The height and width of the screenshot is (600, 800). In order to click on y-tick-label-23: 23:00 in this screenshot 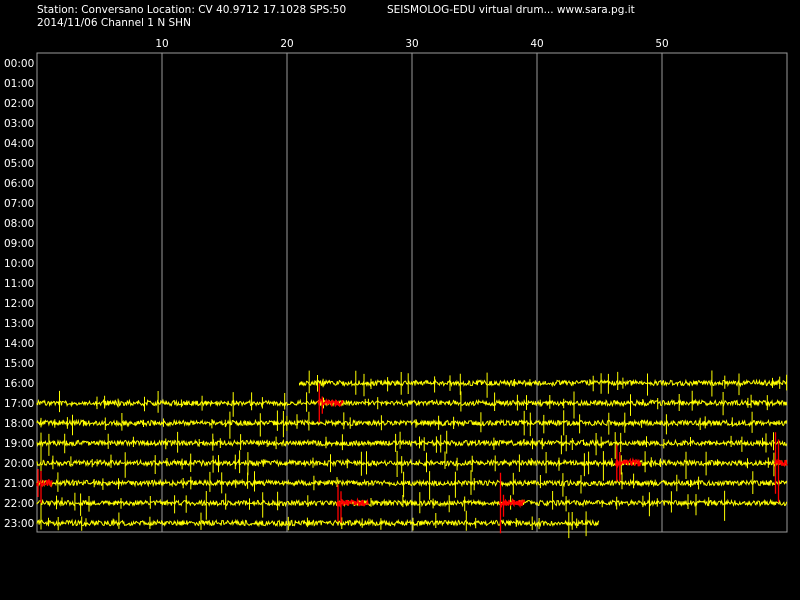, I will do `click(19, 524)`.